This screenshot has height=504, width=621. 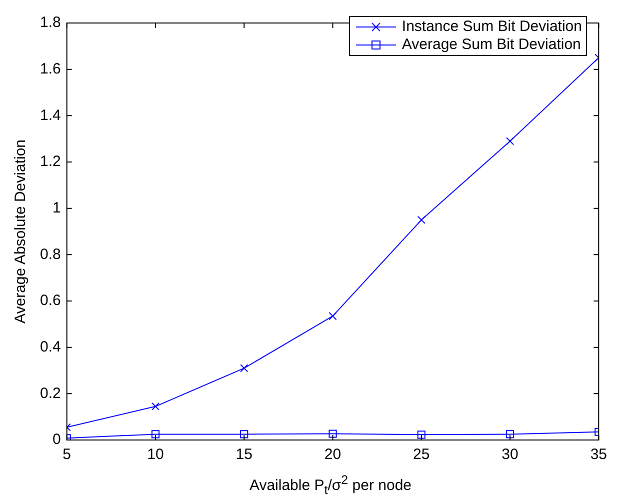 What do you see at coordinates (67, 455) in the screenshot?
I see `x-tick-label: 5` at bounding box center [67, 455].